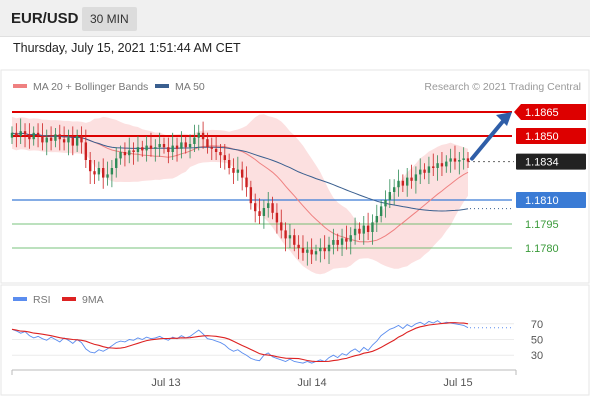 Image resolution: width=590 pixels, height=400 pixels. What do you see at coordinates (502, 87) in the screenshot?
I see `credit-text: Research © 2021 Trading Central` at bounding box center [502, 87].